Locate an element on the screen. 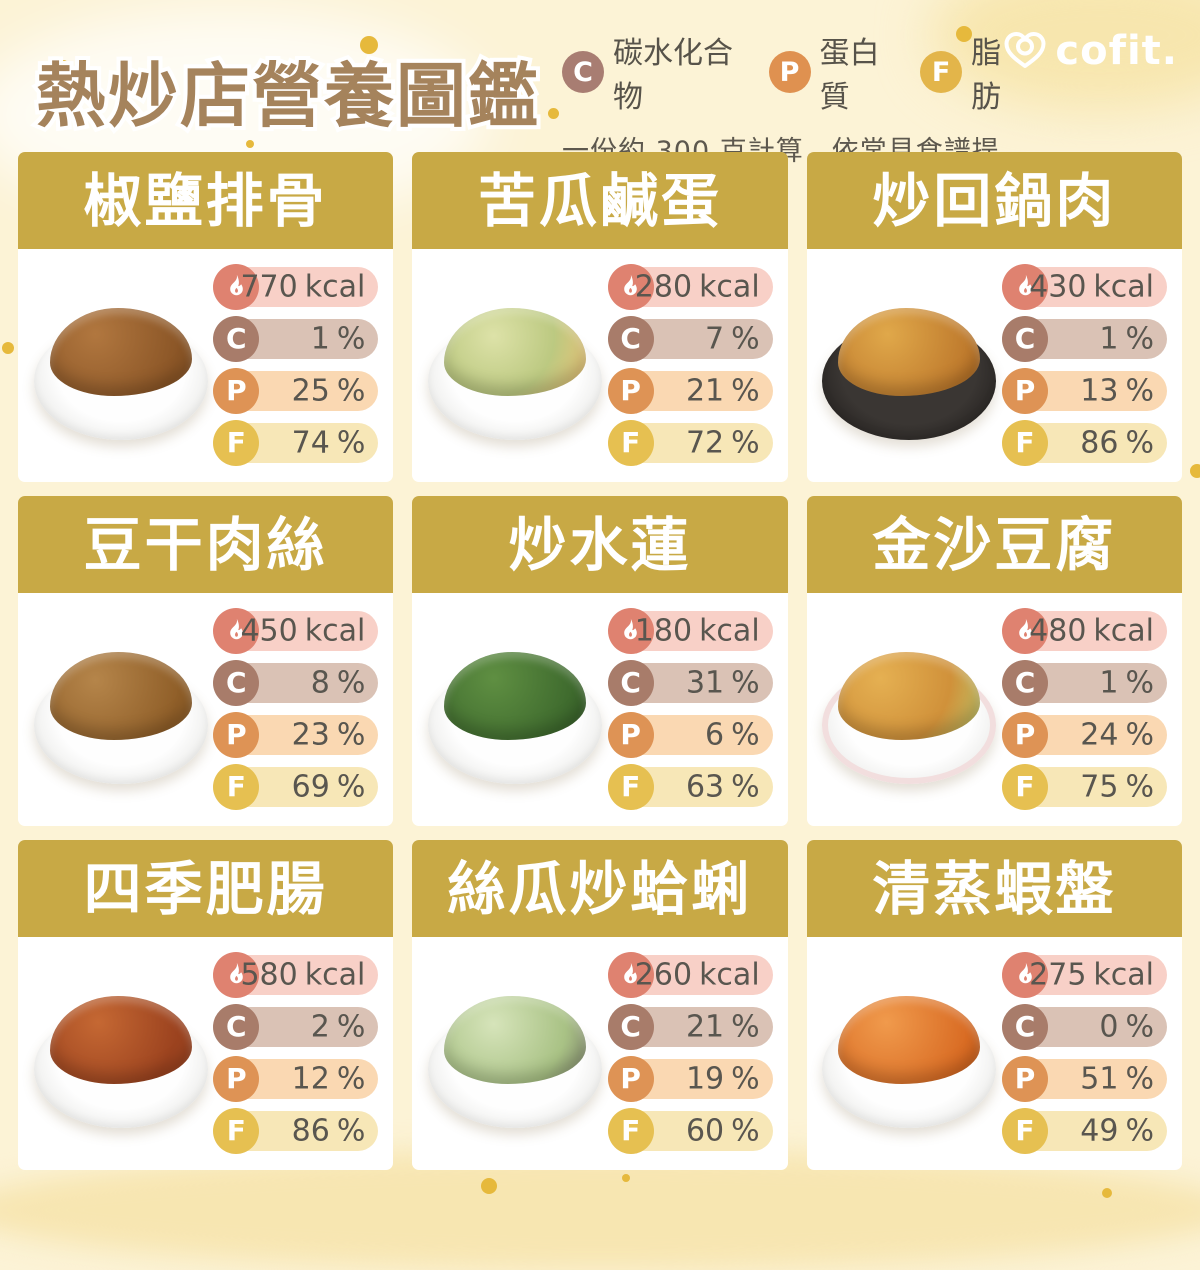 The image size is (1200, 1270). protein-number: 19 is located at coordinates (705, 1078).